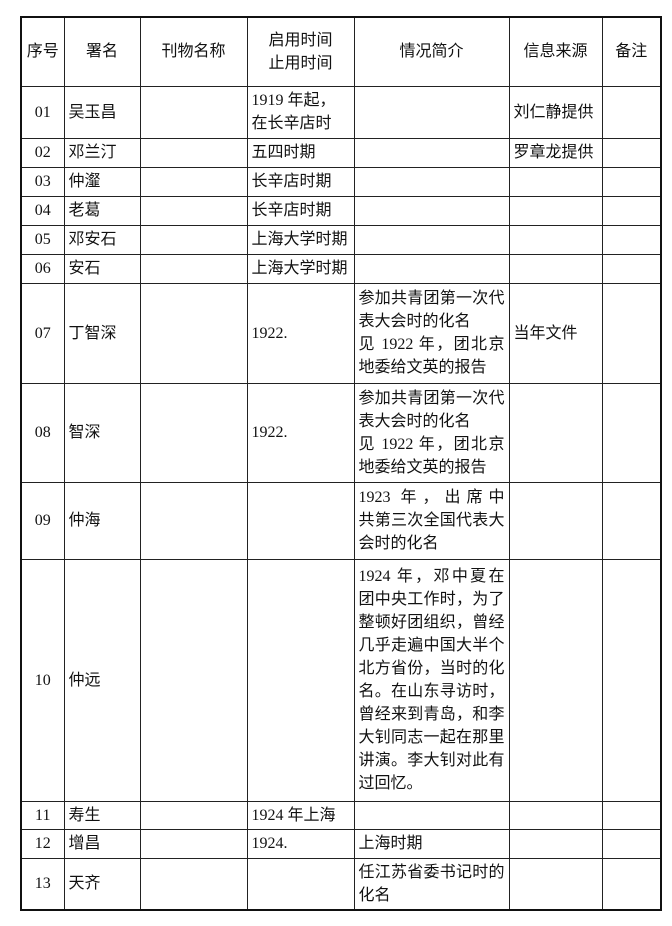 Image resolution: width=672 pixels, height=926 pixels. I want to click on cell-no: 03, so click(42, 181).